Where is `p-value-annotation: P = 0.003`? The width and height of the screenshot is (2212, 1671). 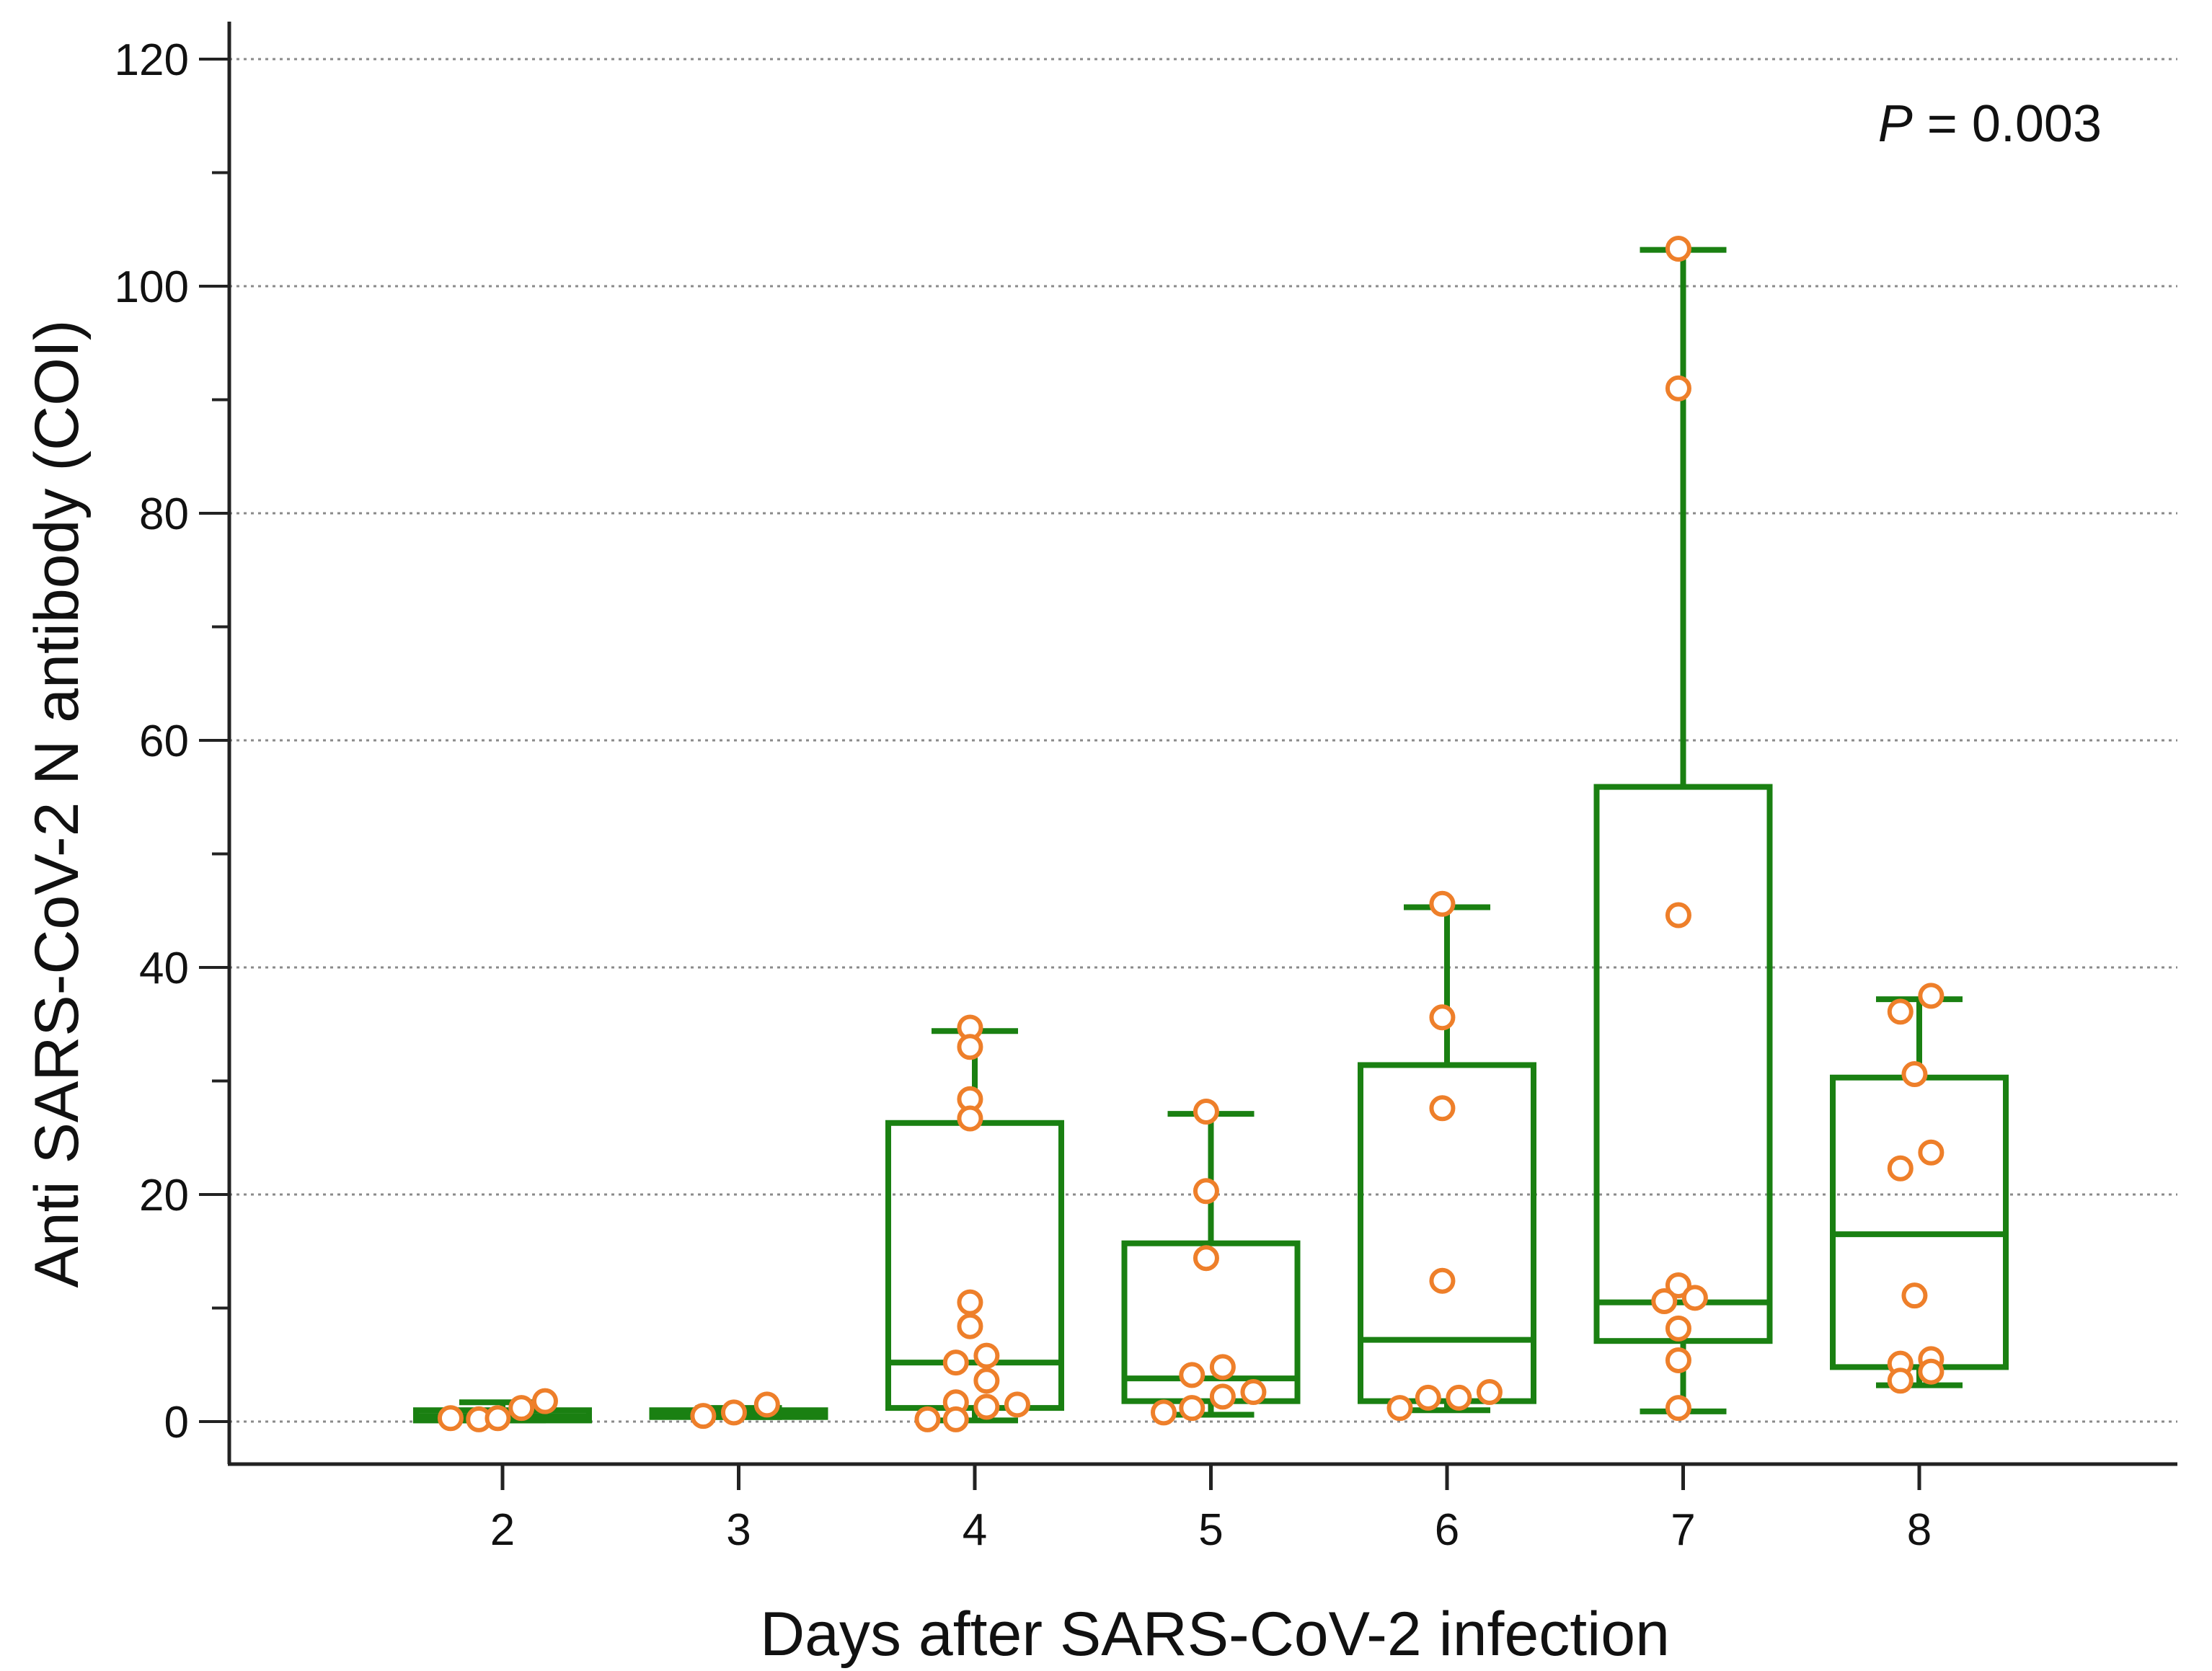 p-value-annotation: P = 0.003 is located at coordinates (1990, 124).